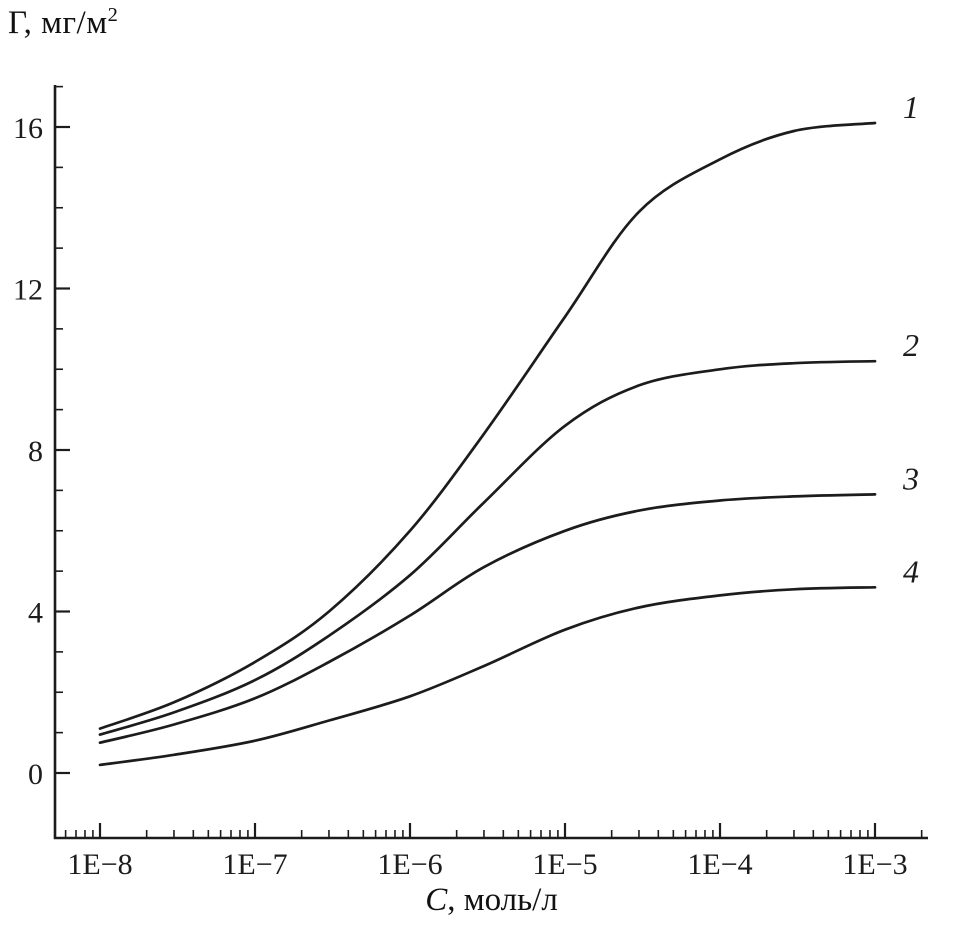  What do you see at coordinates (564, 864) in the screenshot?
I see `x-tick-label: 1E−5` at bounding box center [564, 864].